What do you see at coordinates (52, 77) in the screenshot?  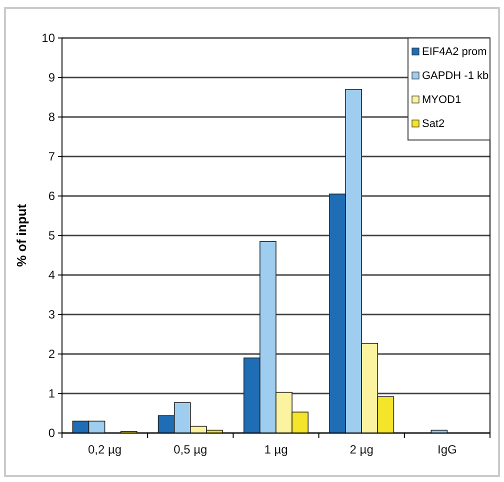 I see `y-tick-label: 9` at bounding box center [52, 77].